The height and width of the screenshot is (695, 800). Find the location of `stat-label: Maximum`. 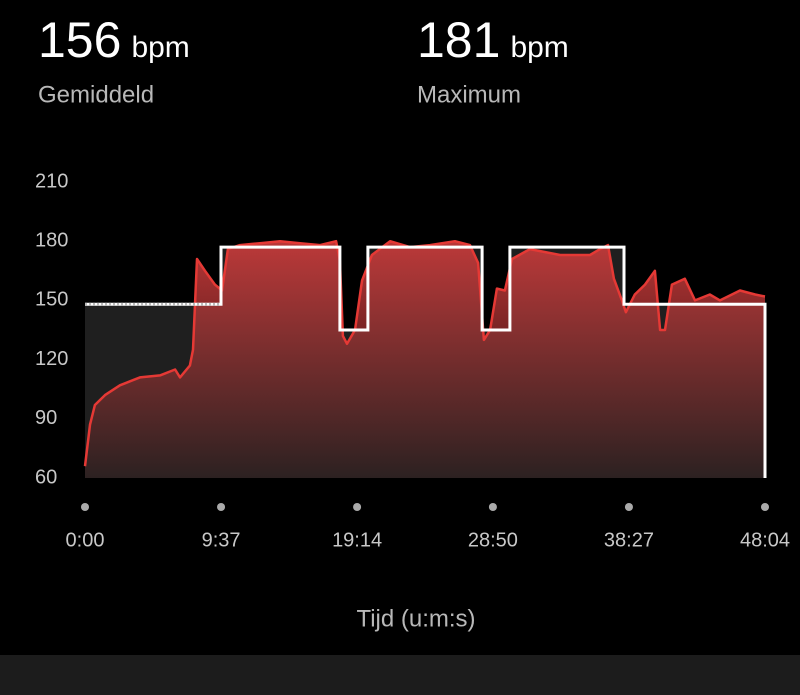

stat-label: Maximum is located at coordinates (469, 94).